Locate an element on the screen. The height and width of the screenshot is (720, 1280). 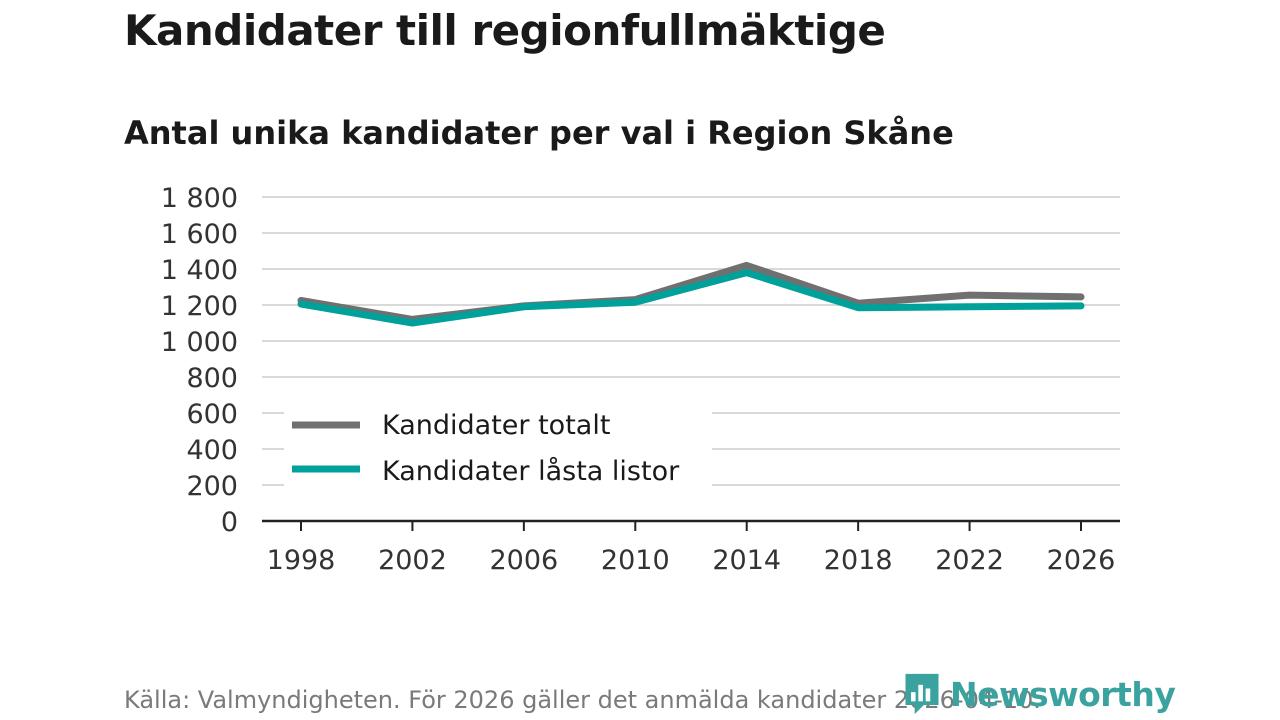
x-tick-label: 2010 is located at coordinates (635, 560).